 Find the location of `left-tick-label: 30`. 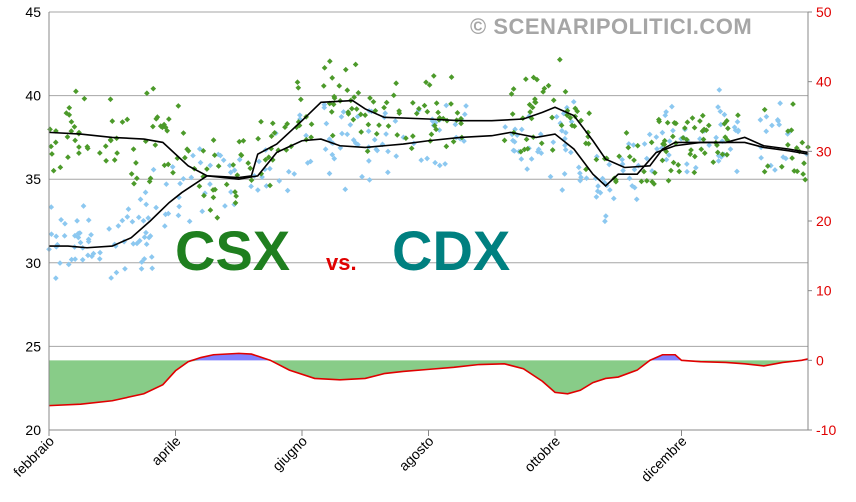

left-tick-label: 30 is located at coordinates (33, 263).